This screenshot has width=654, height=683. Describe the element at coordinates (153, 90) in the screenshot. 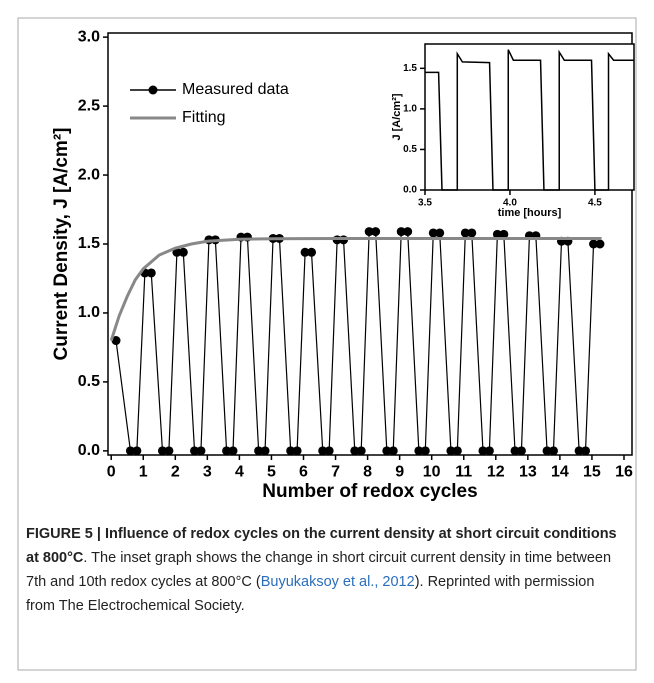

I see `legend-marker` at that location.